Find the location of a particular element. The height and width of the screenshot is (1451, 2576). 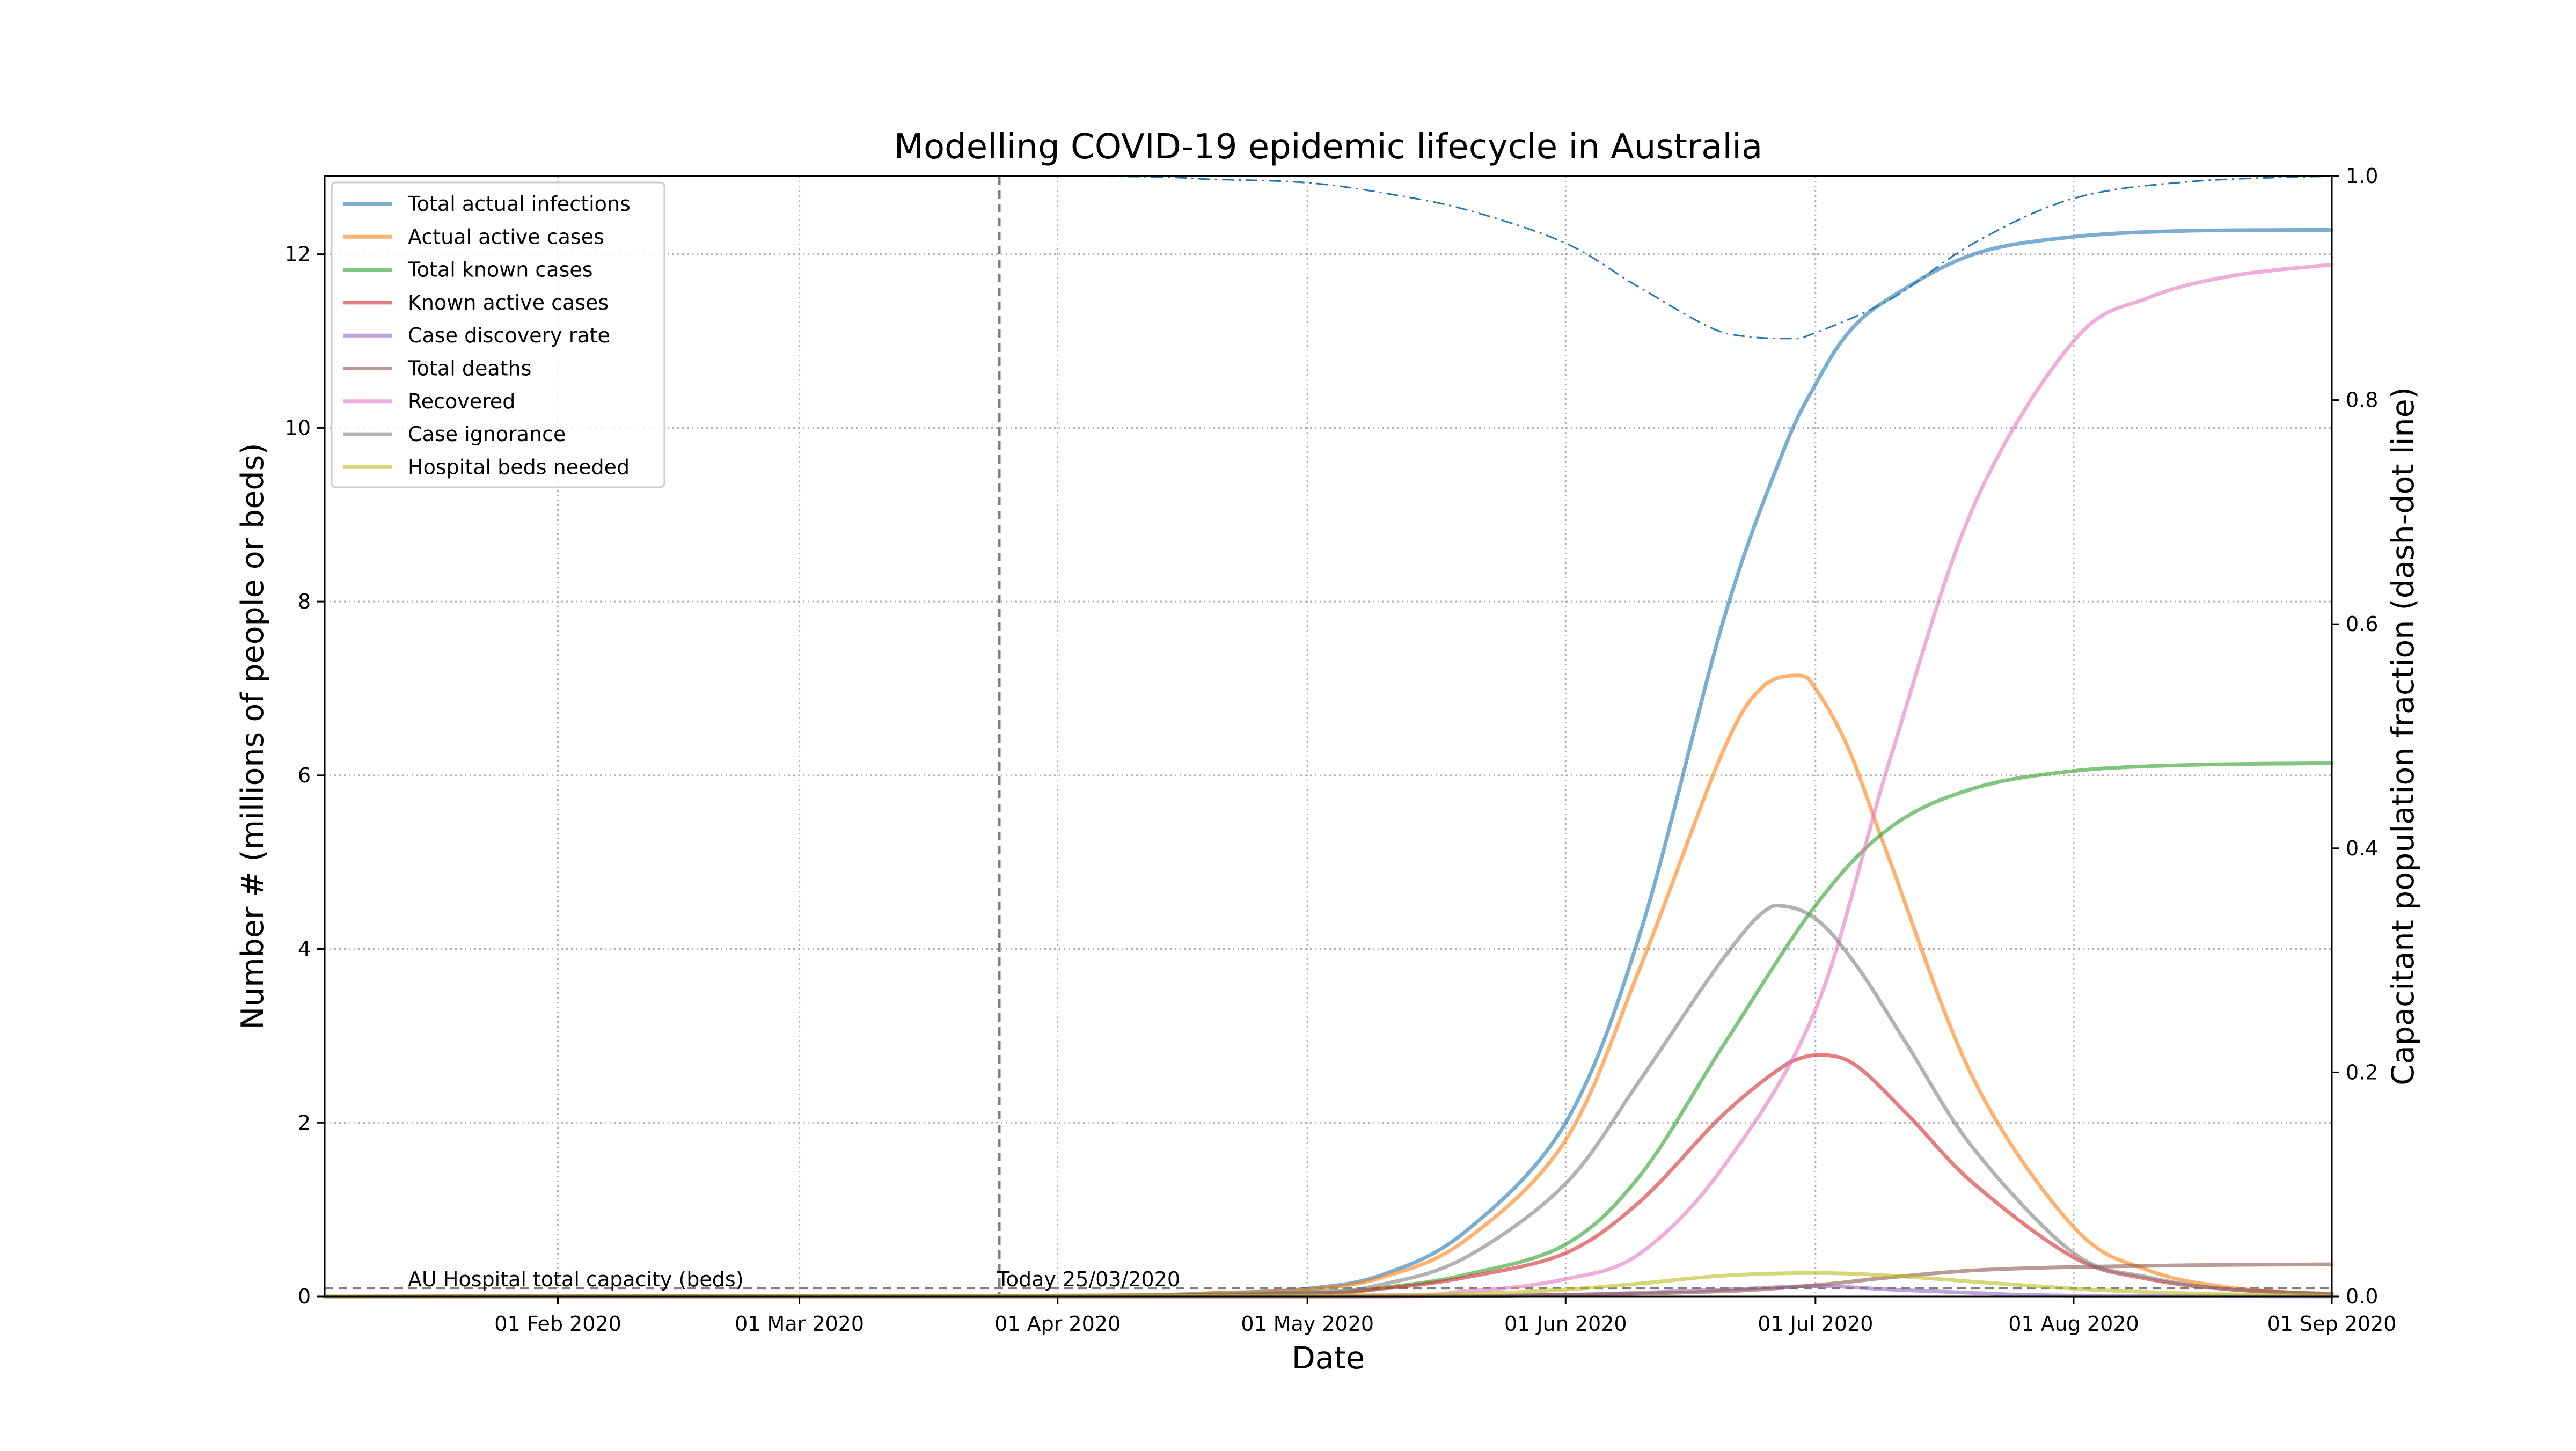

y-right-tick-label: 0.8 is located at coordinates (2362, 400).